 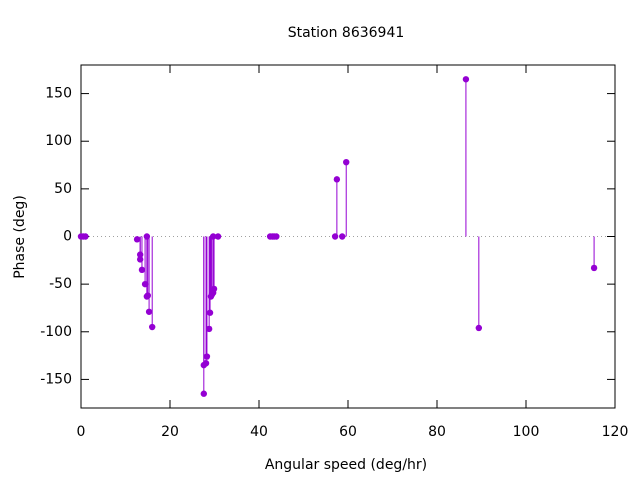 What do you see at coordinates (259, 432) in the screenshot?
I see `x-tick-label: 40` at bounding box center [259, 432].